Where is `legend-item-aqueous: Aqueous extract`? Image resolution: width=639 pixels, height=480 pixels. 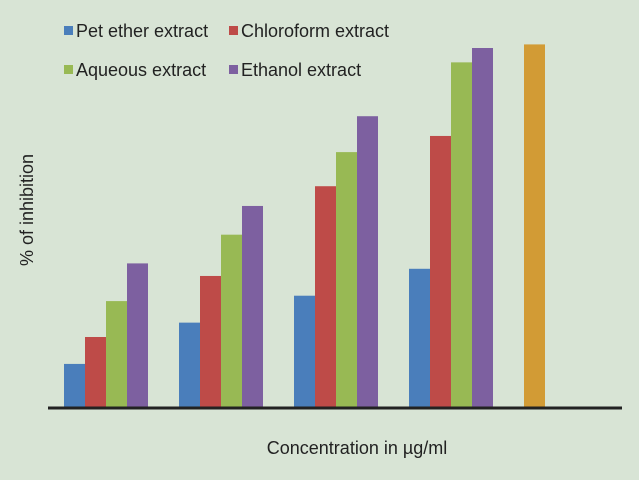
legend-item-aqueous: Aqueous extract is located at coordinates (135, 70).